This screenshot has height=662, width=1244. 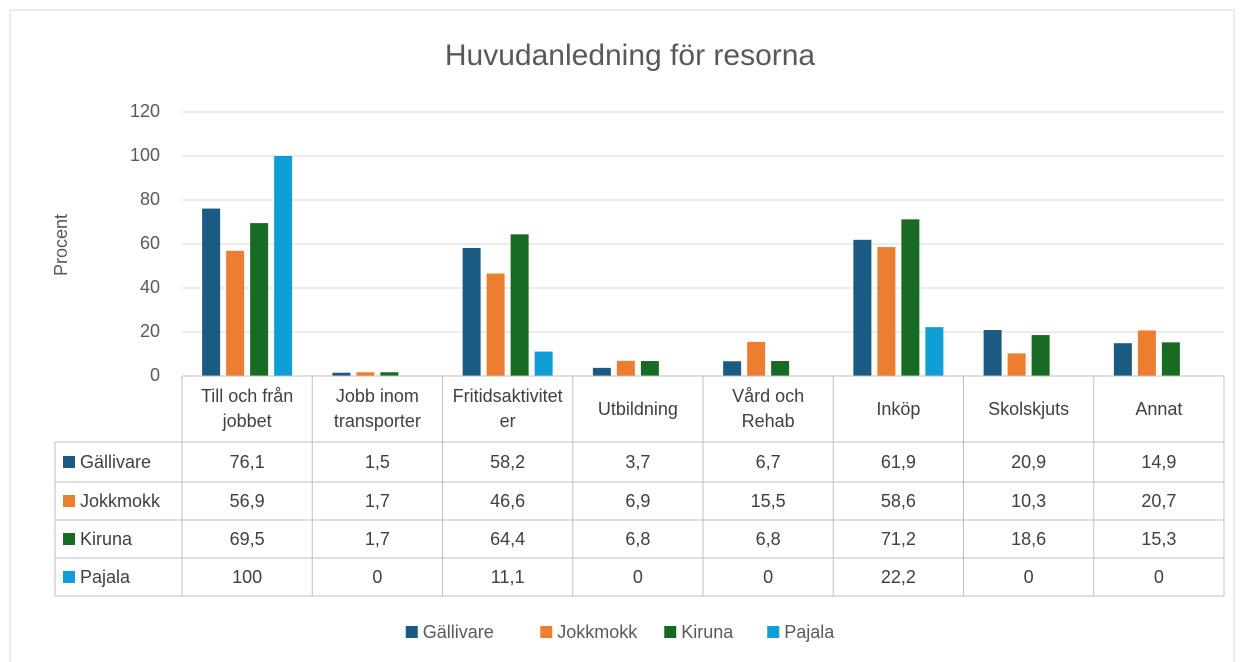 I want to click on legend-label: Pajala, so click(x=809, y=632).